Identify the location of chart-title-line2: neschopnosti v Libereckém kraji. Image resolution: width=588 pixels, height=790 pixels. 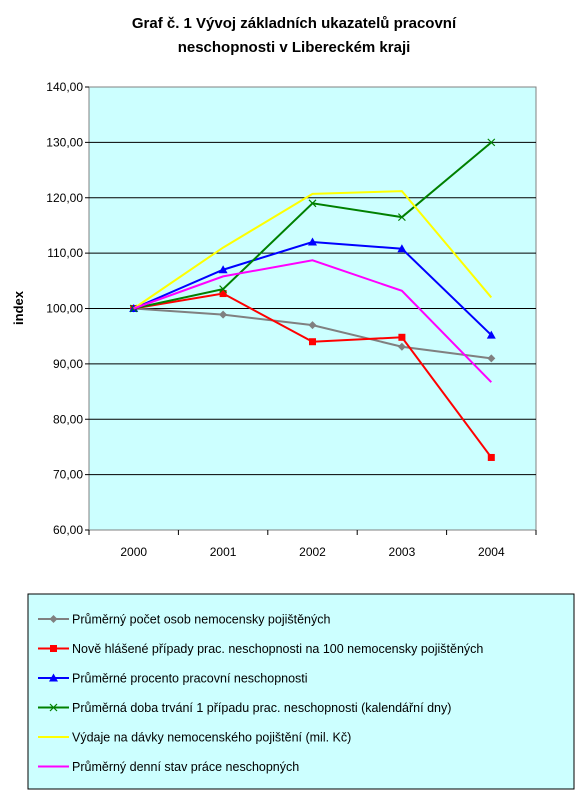
(294, 47).